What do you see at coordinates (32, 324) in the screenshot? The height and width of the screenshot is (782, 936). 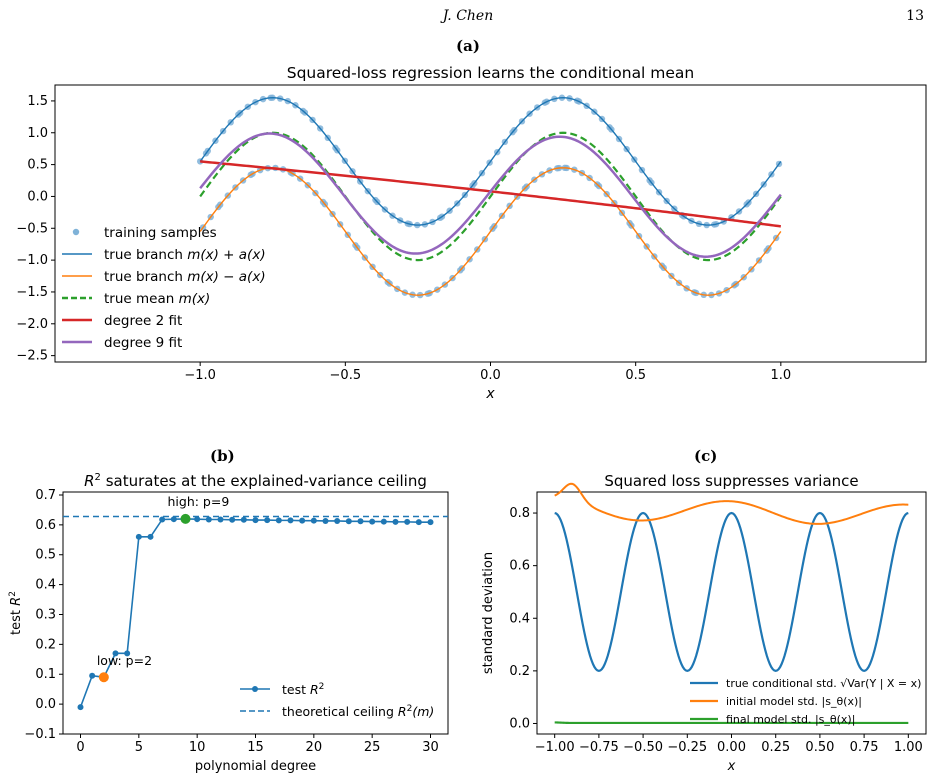 I see `a-ytick-label: −2.0` at bounding box center [32, 324].